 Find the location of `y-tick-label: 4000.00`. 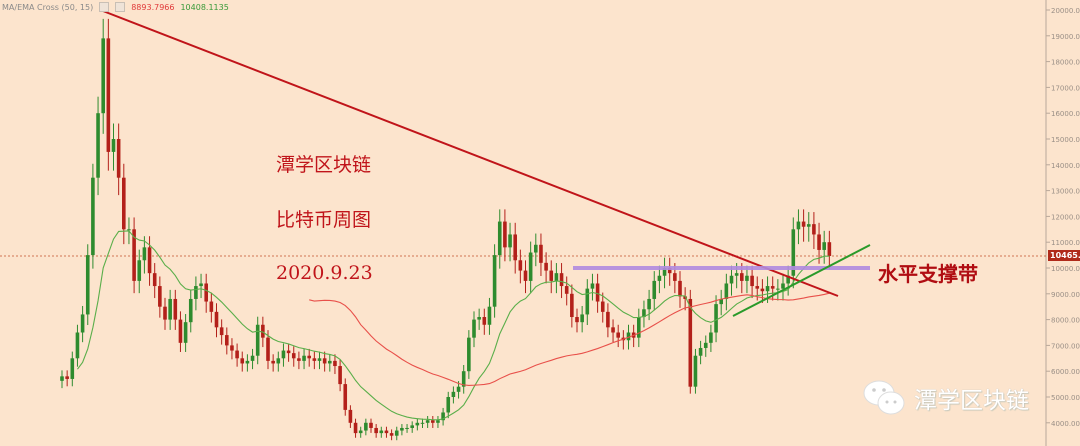

y-tick-label: 4000.00 is located at coordinates (1065, 424).